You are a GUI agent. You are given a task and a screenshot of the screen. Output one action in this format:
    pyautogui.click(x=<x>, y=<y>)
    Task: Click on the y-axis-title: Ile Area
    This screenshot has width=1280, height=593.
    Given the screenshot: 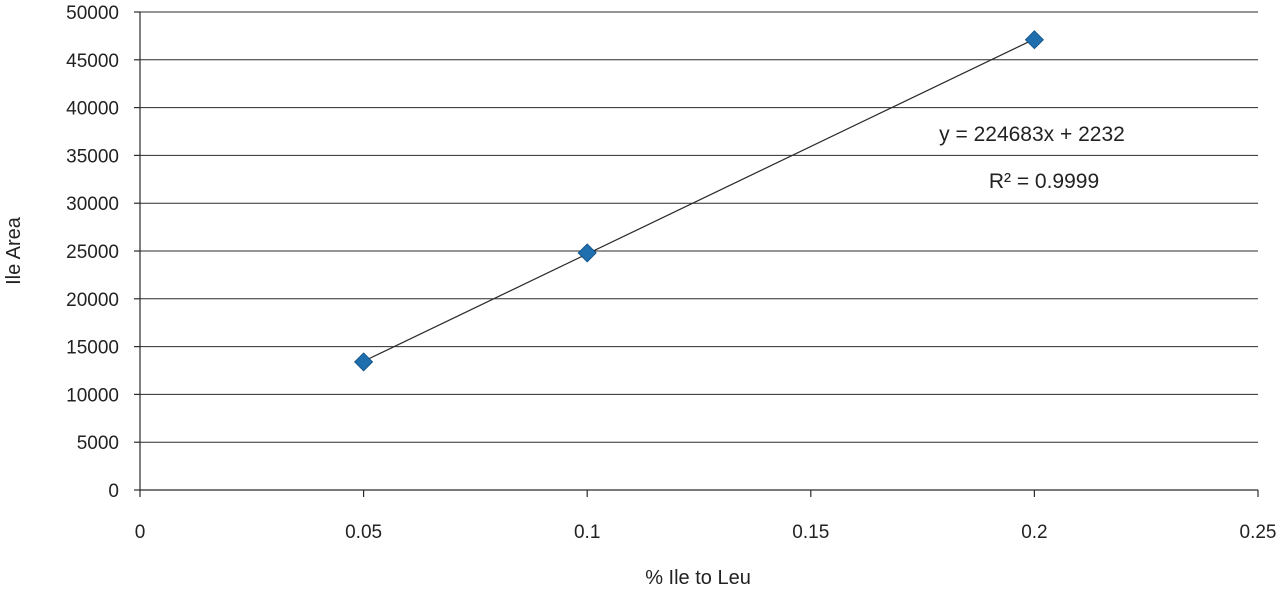 What is the action you would take?
    pyautogui.click(x=14, y=250)
    